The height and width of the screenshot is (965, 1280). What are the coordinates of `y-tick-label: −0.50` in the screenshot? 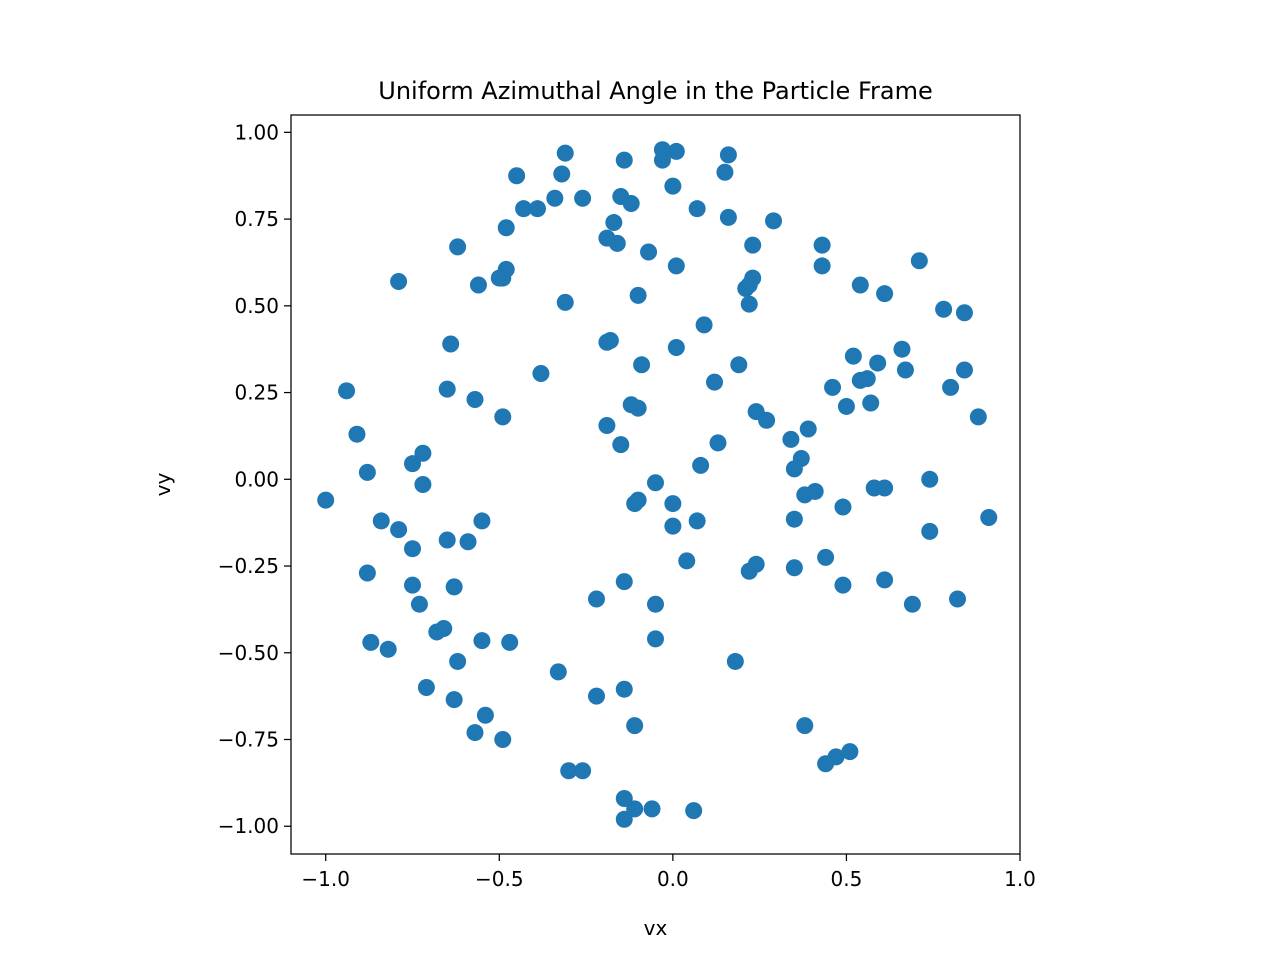 It's located at (248, 653).